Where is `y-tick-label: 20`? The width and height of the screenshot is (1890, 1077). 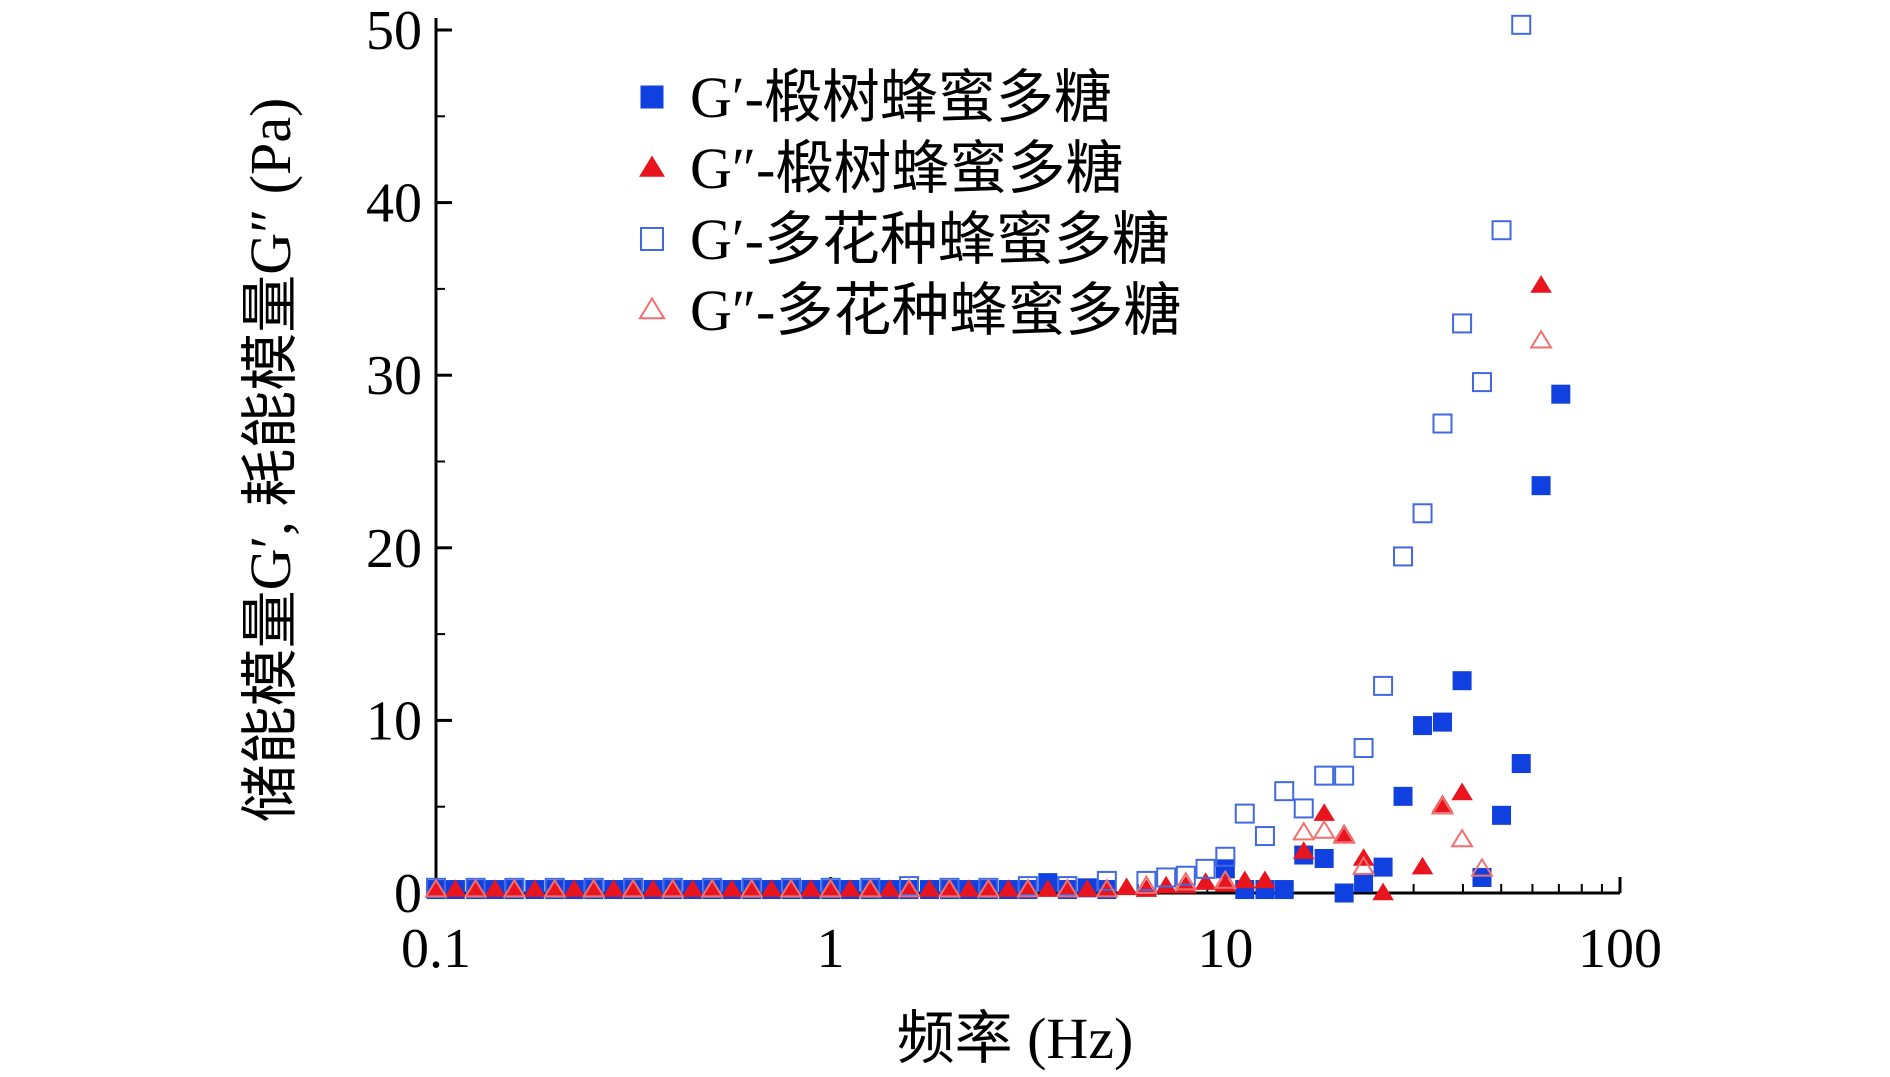 y-tick-label: 20 is located at coordinates (394, 549).